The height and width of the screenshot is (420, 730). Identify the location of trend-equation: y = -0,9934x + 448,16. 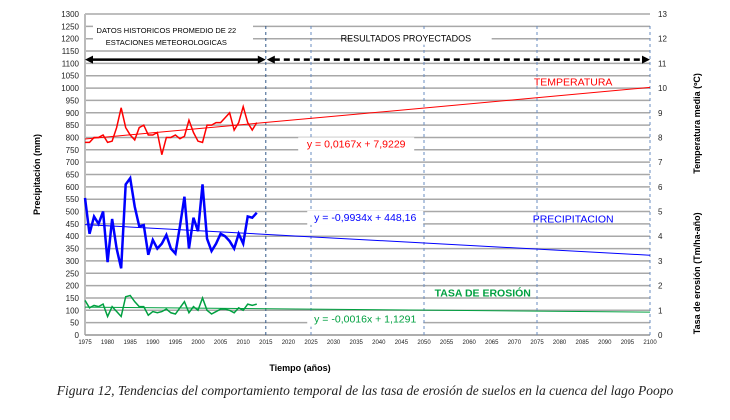
(365, 218).